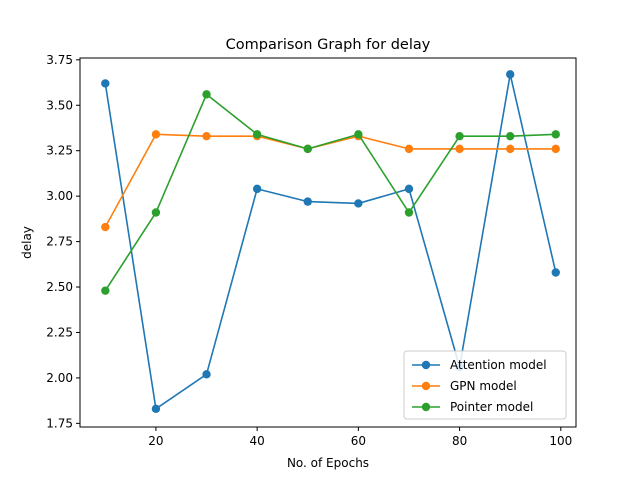  Describe the element at coordinates (257, 441) in the screenshot. I see `x-tick-label: 40` at that location.